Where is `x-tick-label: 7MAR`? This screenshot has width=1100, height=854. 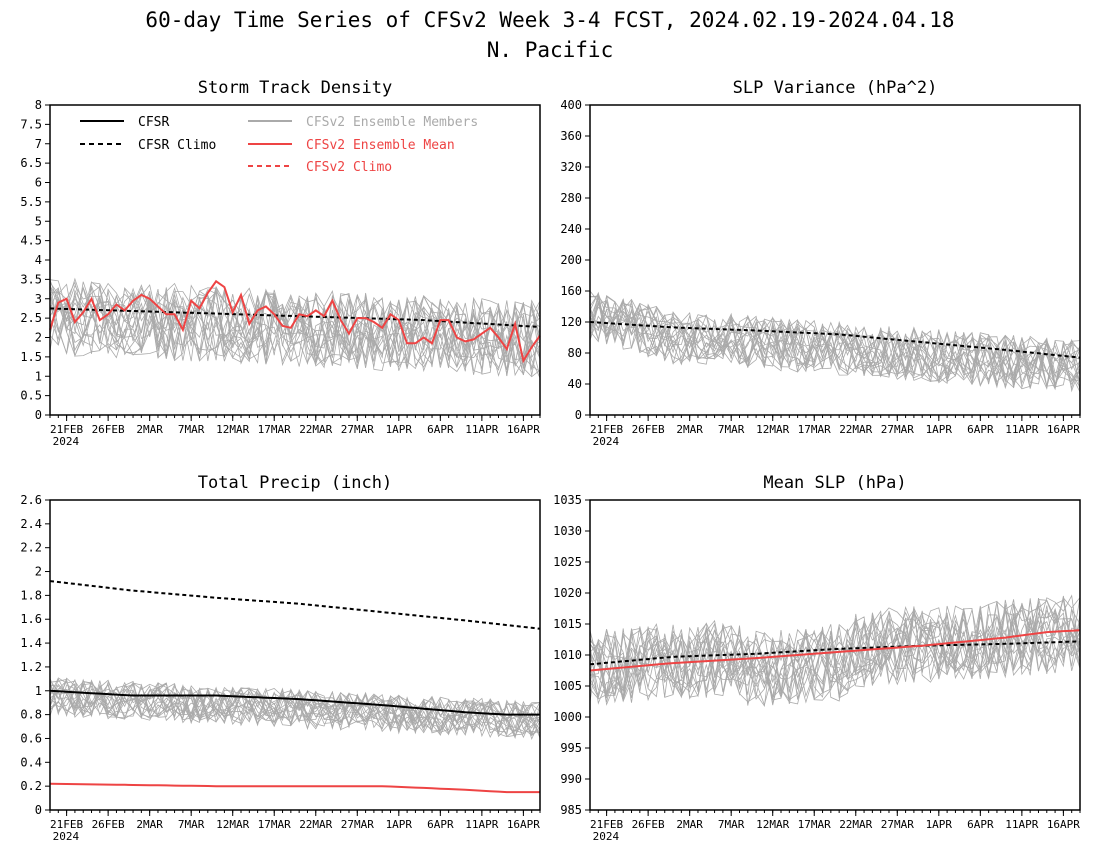
x-tick-label: 7MAR is located at coordinates (731, 429).